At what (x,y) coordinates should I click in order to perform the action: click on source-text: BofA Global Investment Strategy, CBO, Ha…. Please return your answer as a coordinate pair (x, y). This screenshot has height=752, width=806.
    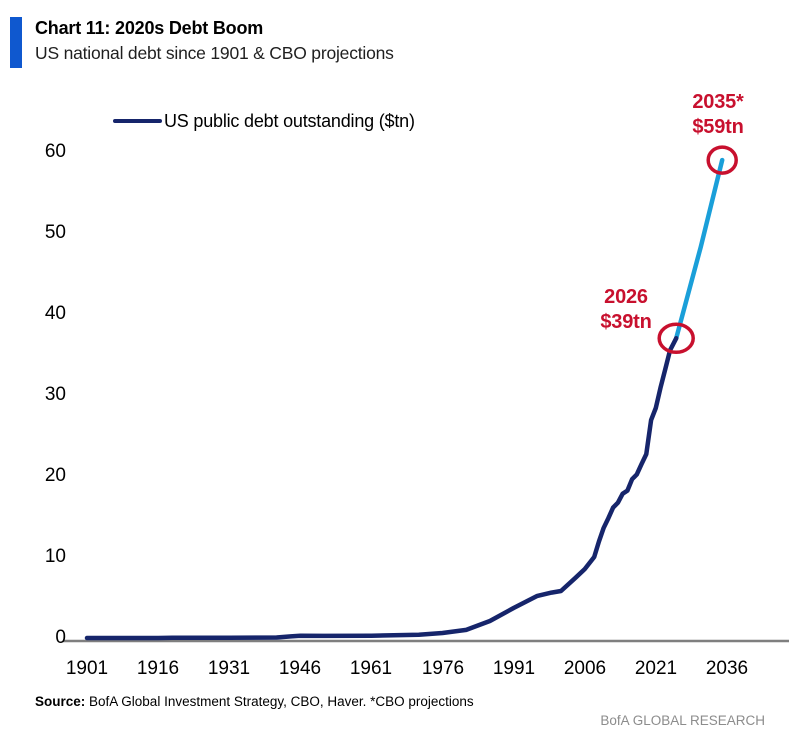
    Looking at the image, I should click on (279, 701).